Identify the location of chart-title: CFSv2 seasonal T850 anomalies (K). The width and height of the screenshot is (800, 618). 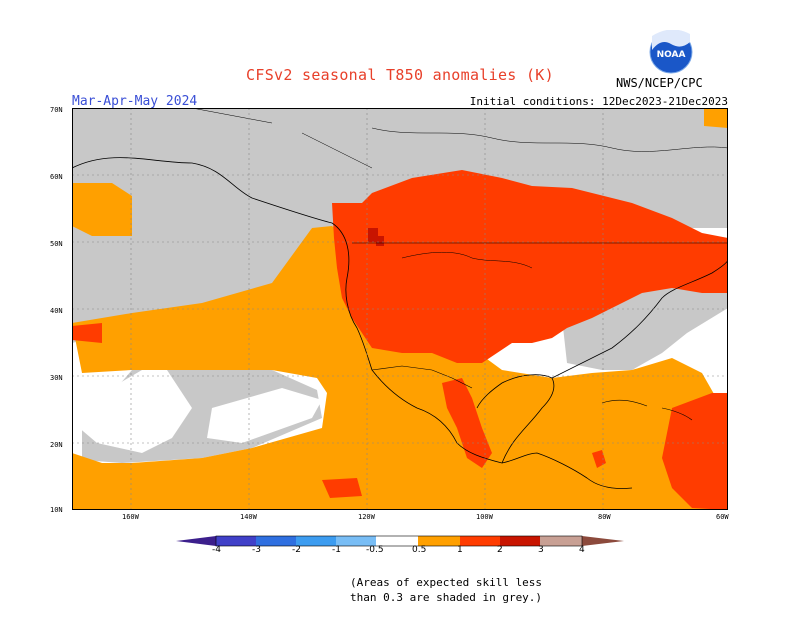
(400, 75).